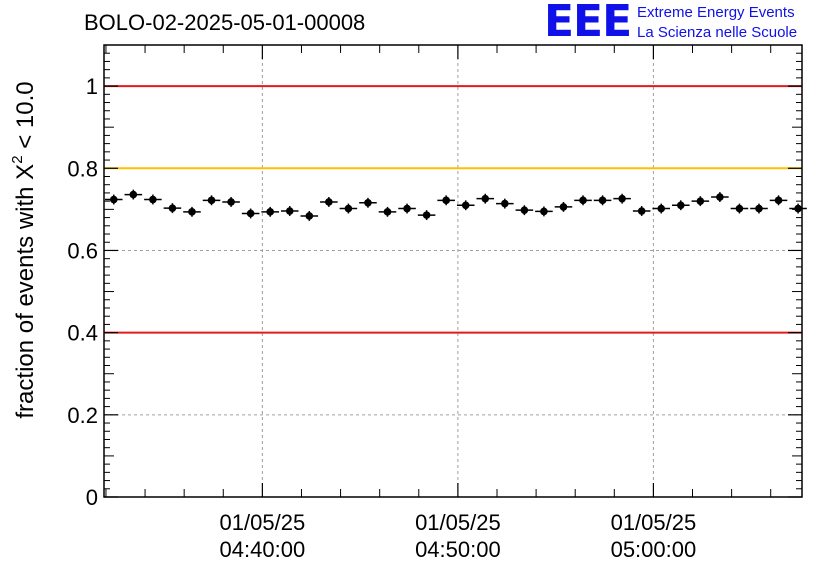 The width and height of the screenshot is (836, 572). I want to click on x-tick-label-time: 04:50:00, so click(458, 549).